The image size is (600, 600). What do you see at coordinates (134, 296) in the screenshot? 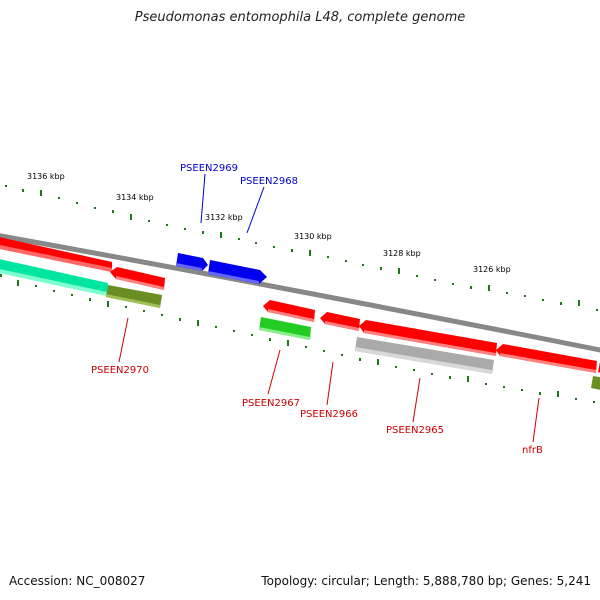
I see `gene-feature-olive` at bounding box center [134, 296].